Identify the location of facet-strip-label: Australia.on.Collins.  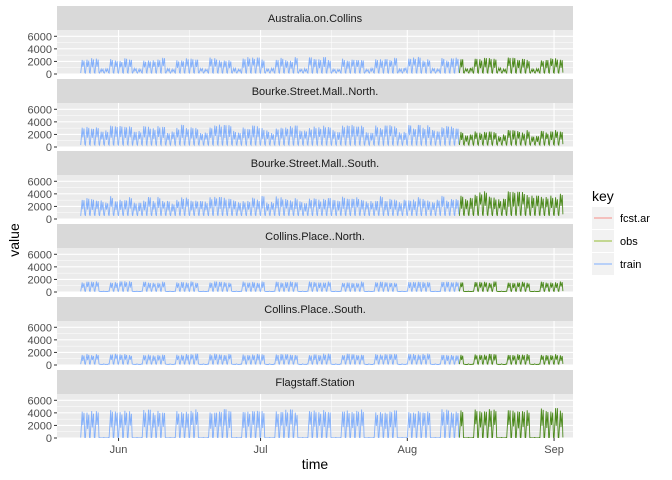
(315, 19).